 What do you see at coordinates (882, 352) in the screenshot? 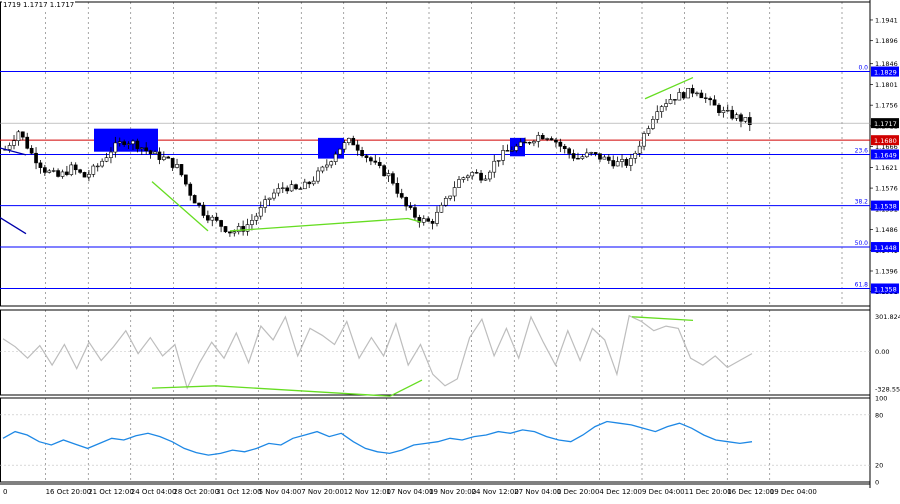
I see `cci-axis-label: 0.00` at bounding box center [882, 352].